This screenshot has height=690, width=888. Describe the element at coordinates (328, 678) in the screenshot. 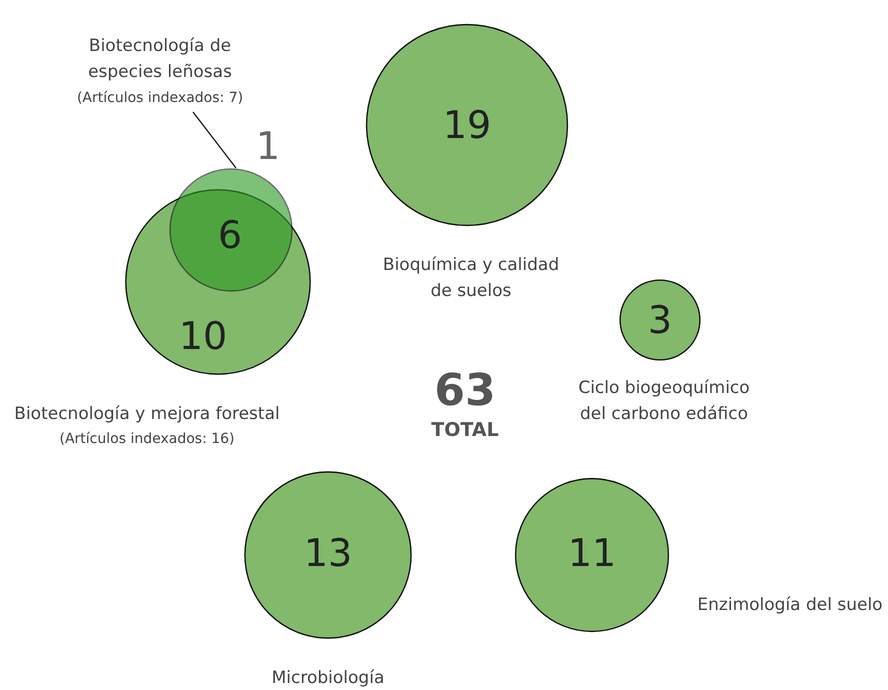

I see `category-label: Microbiología` at that location.